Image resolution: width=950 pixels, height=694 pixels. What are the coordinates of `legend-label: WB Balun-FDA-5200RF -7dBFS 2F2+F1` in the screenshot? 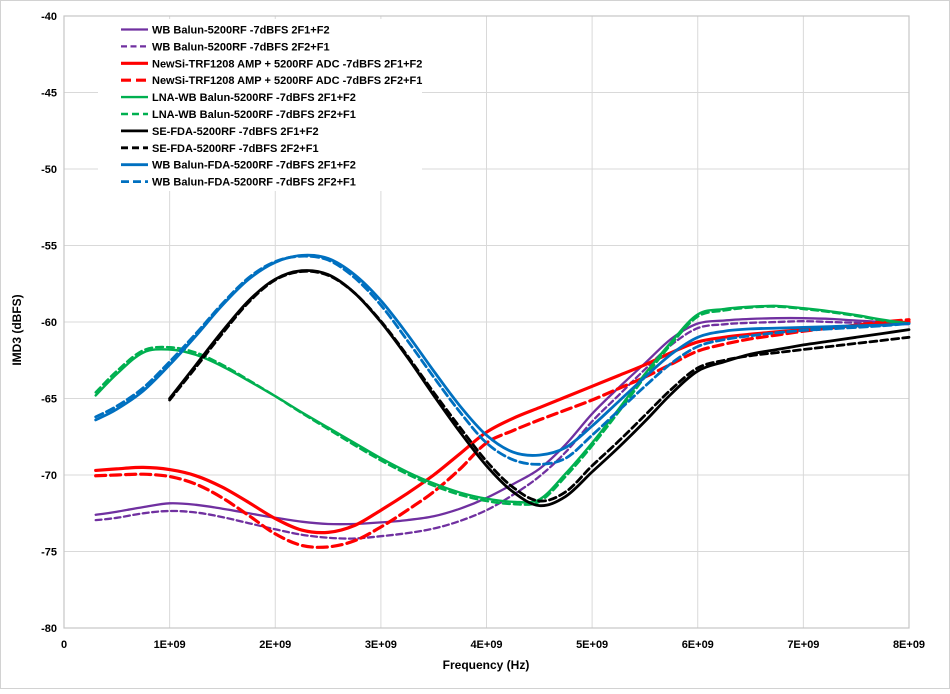 It's located at (254, 183).